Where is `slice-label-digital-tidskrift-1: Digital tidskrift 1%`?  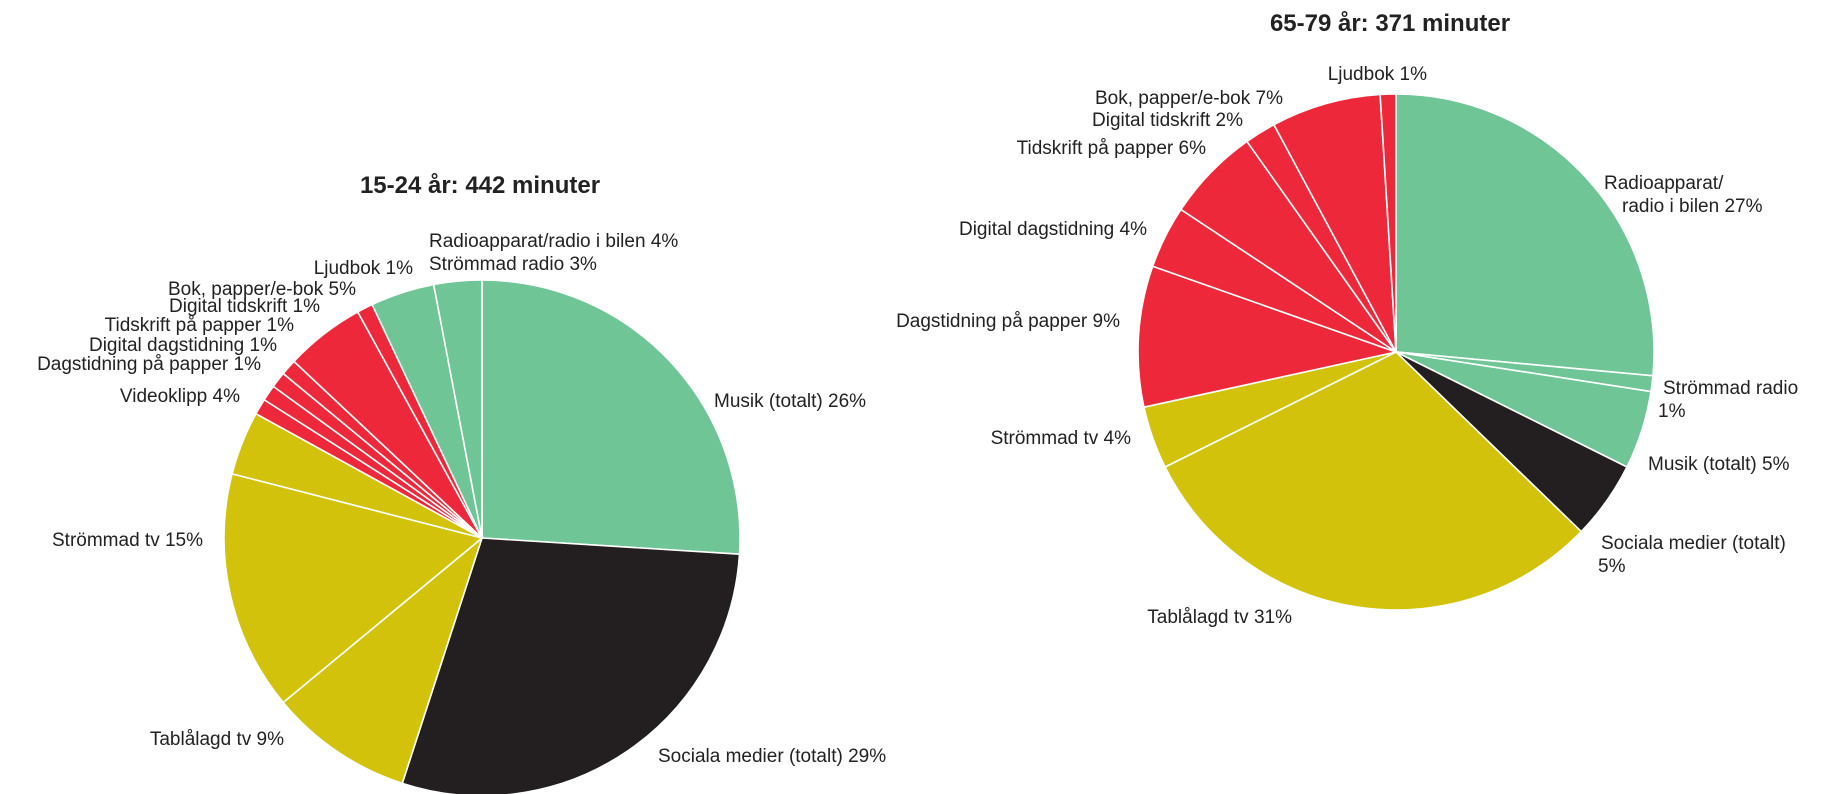 slice-label-digital-tidskrift-1: Digital tidskrift 1% is located at coordinates (244, 306).